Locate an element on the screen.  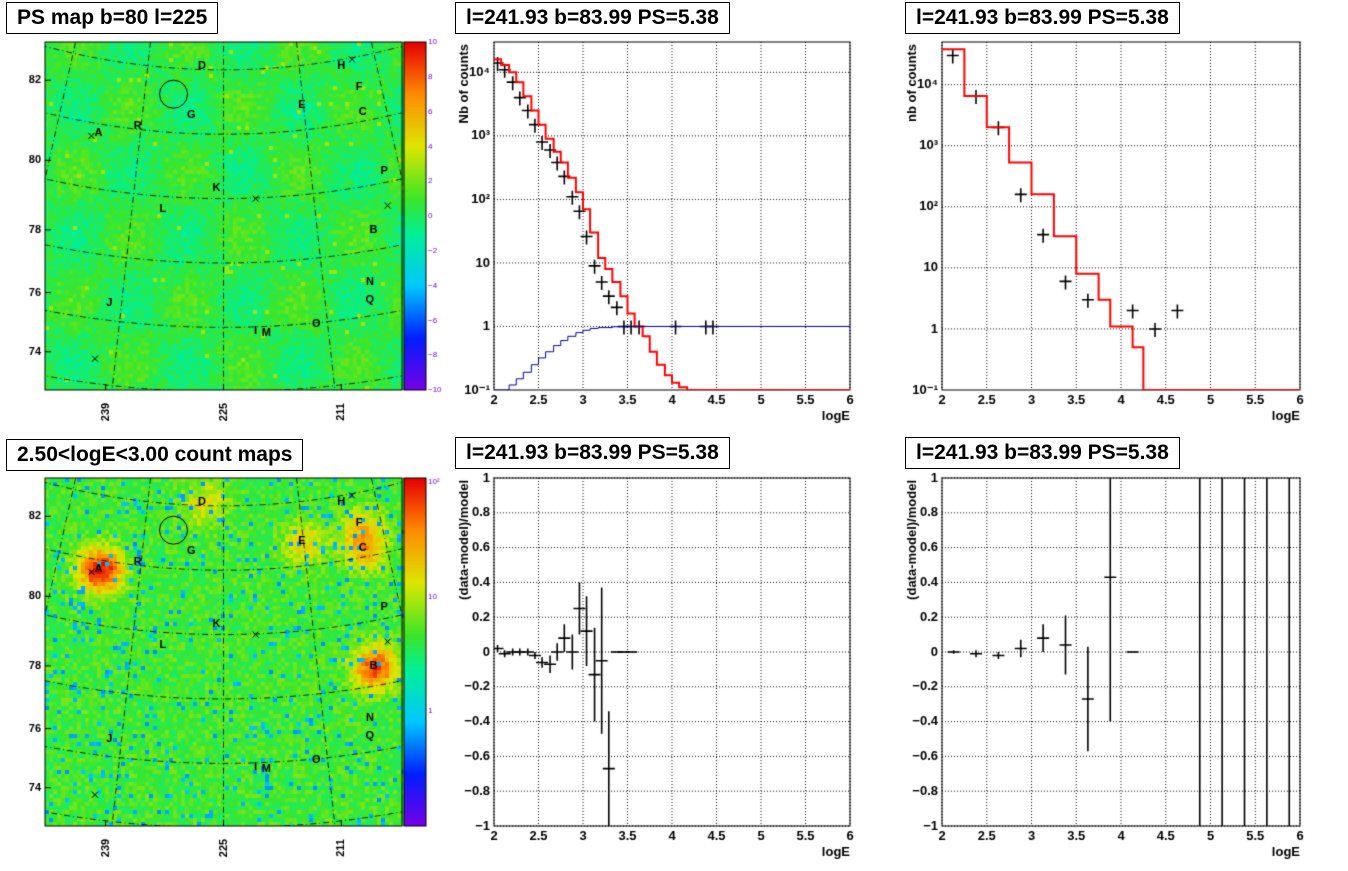
count-map-title: 2.50<logE<3.00 count maps is located at coordinates (155, 455).